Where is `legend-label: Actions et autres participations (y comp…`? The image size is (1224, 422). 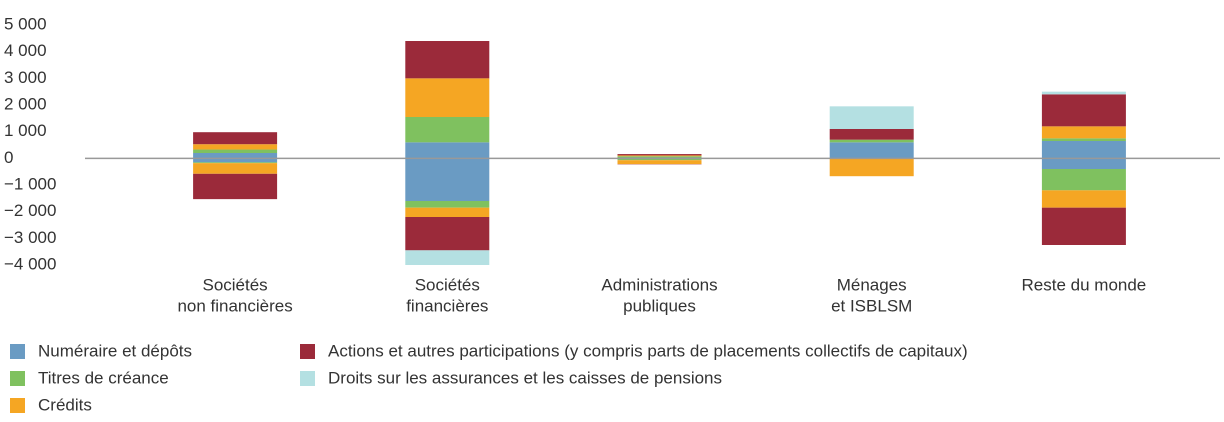
legend-label: Actions et autres participations (y comp… is located at coordinates (648, 350).